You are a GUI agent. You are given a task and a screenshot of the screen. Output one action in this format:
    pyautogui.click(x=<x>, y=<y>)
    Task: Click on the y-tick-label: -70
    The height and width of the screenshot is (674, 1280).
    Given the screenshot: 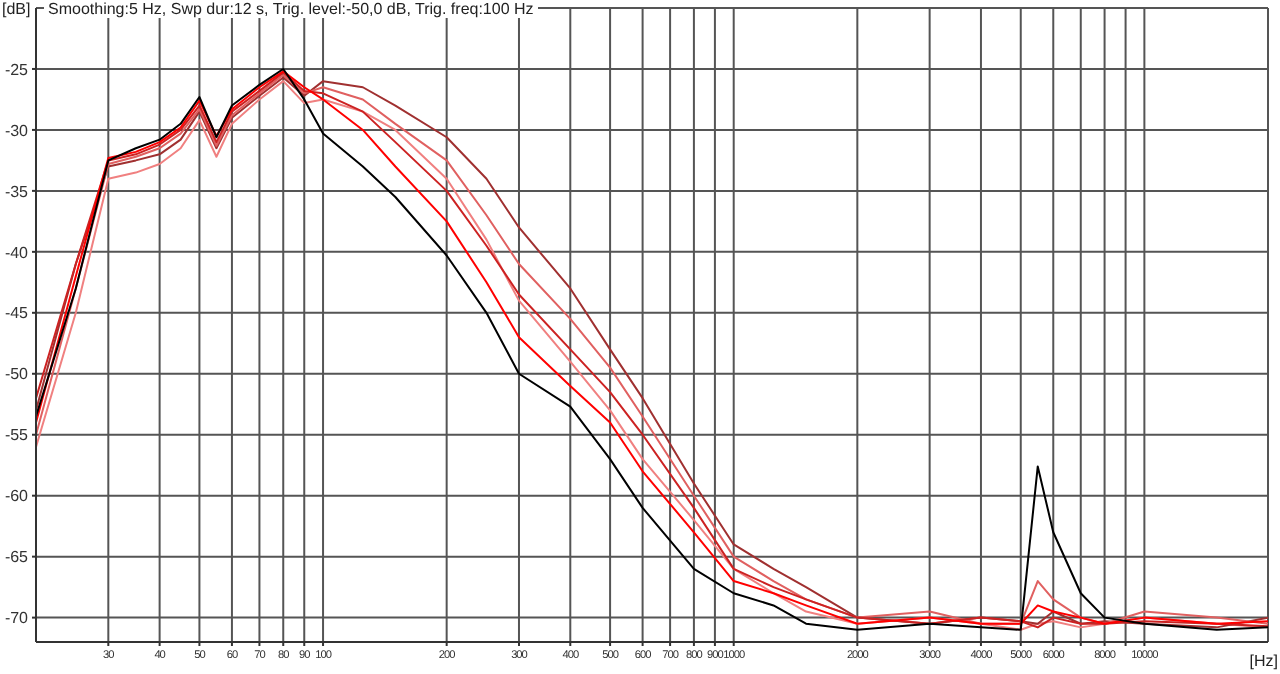 What is the action you would take?
    pyautogui.click(x=17, y=618)
    